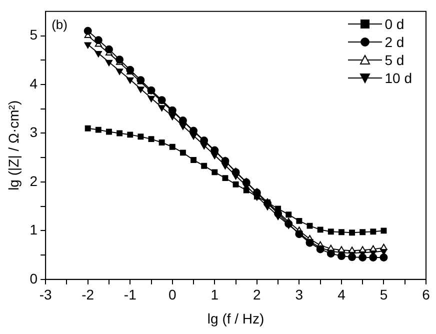 This screenshot has height=334, width=436. I want to click on x-tick-label: 0, so click(172, 294).